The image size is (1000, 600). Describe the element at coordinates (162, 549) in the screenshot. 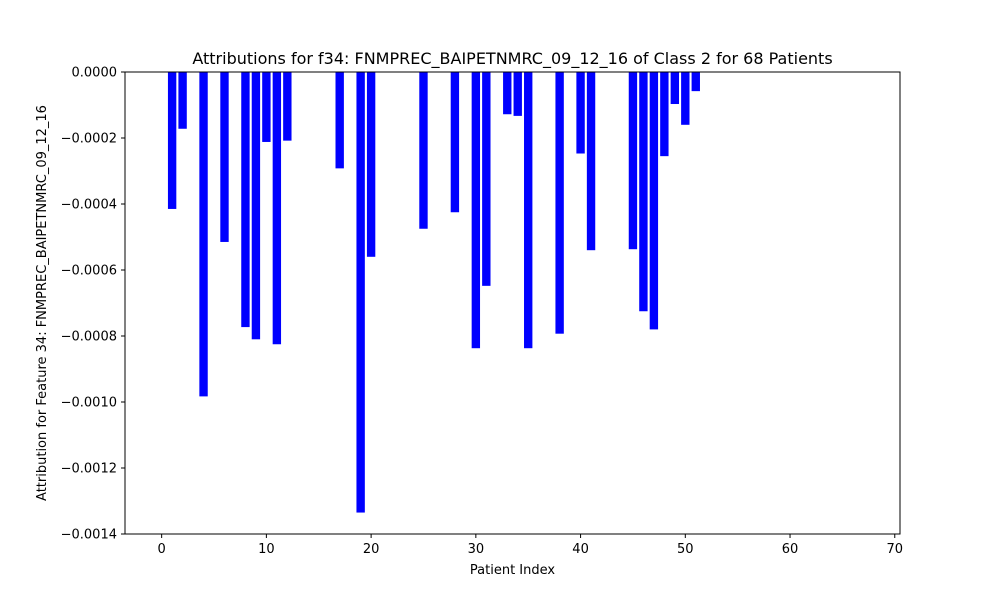

I see `x-tick-label: 0` at that location.